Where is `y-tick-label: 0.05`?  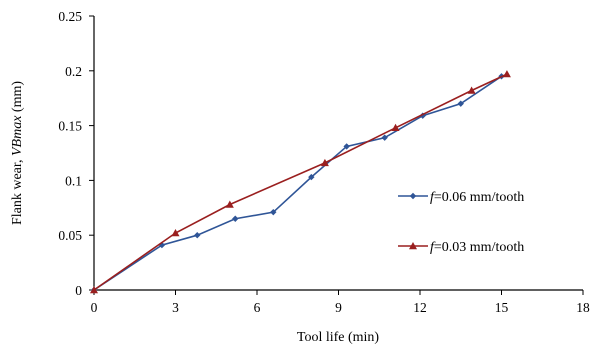
y-tick-label: 0.05 is located at coordinates (70, 235).